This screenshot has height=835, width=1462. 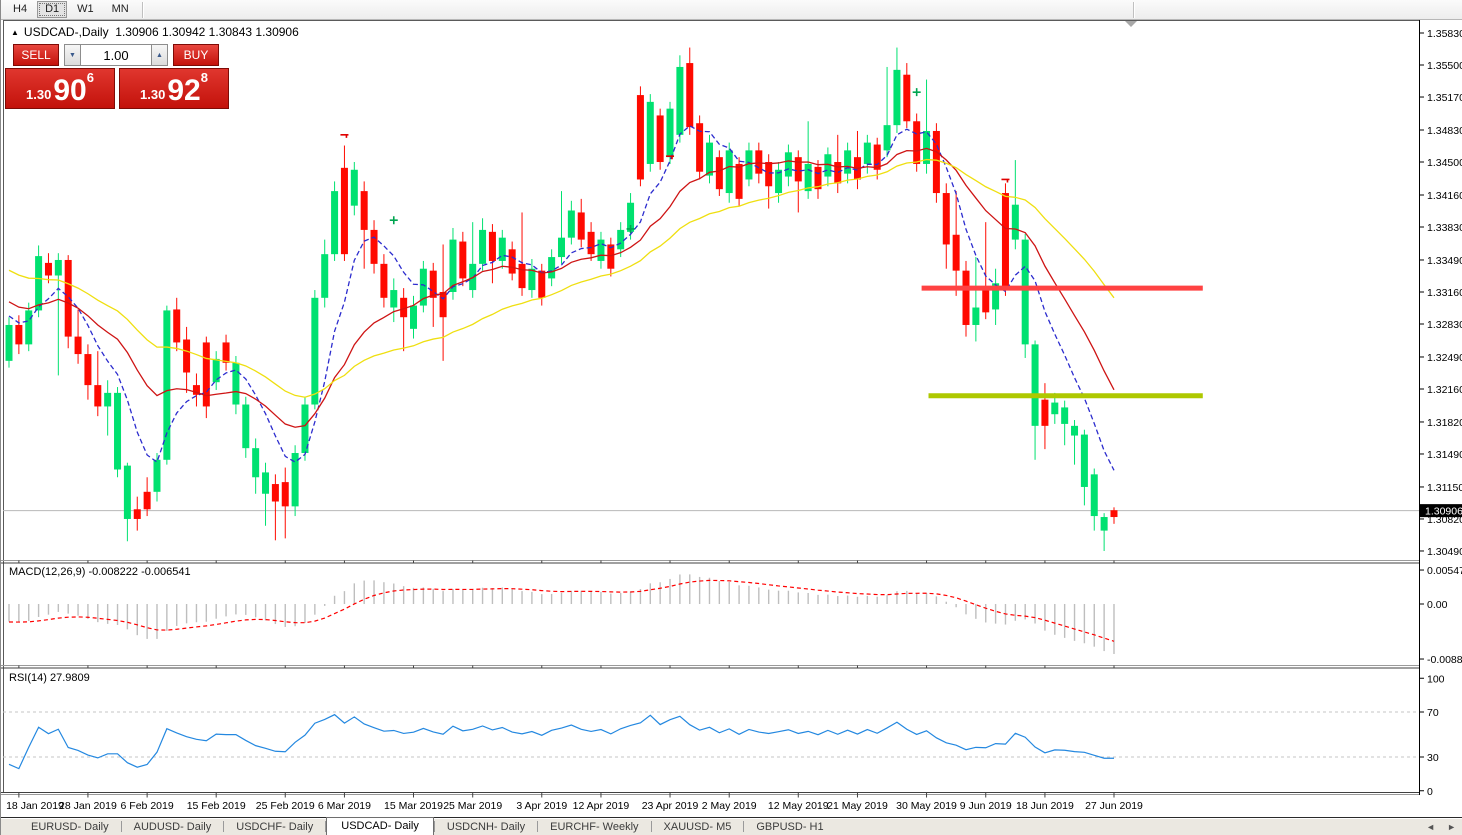 I want to click on date-axis-label: 6 Mar 2019, so click(x=344, y=806).